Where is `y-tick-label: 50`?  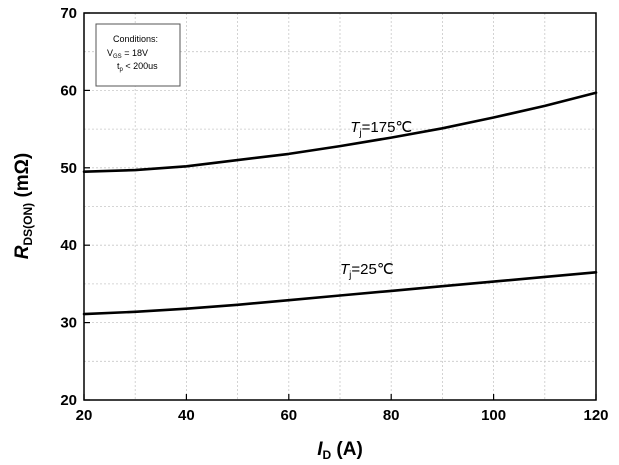
y-tick-label: 50 is located at coordinates (68, 168).